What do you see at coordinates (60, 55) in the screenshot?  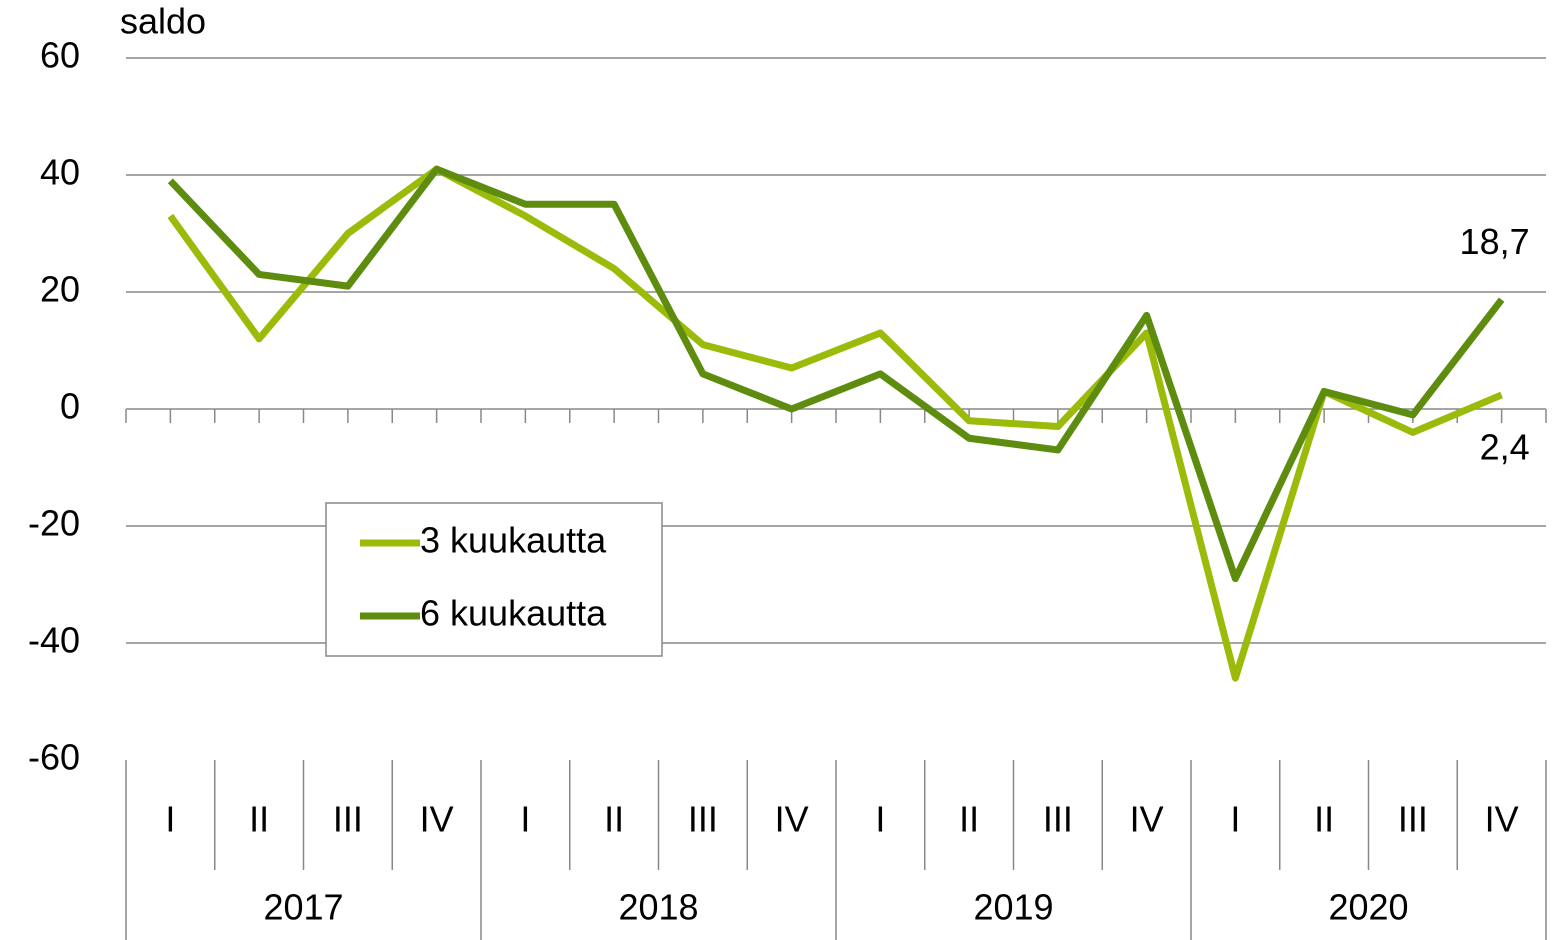 I see `y-tick-label: 60` at bounding box center [60, 55].